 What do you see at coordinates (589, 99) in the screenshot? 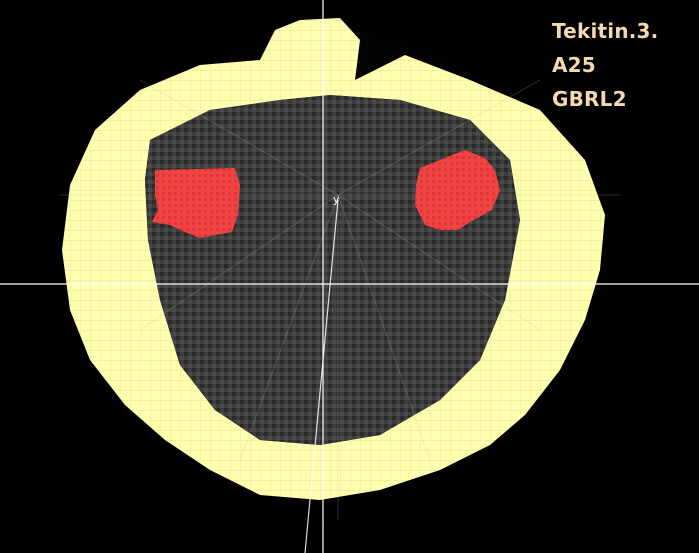
I see `label-line-3: GBRL2` at bounding box center [589, 99].